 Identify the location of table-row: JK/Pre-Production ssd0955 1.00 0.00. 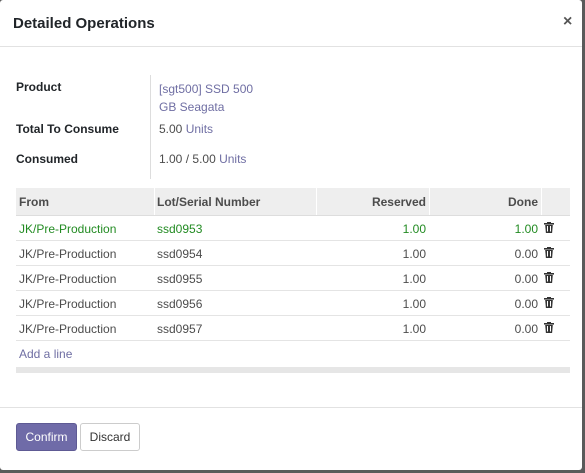
(293, 278).